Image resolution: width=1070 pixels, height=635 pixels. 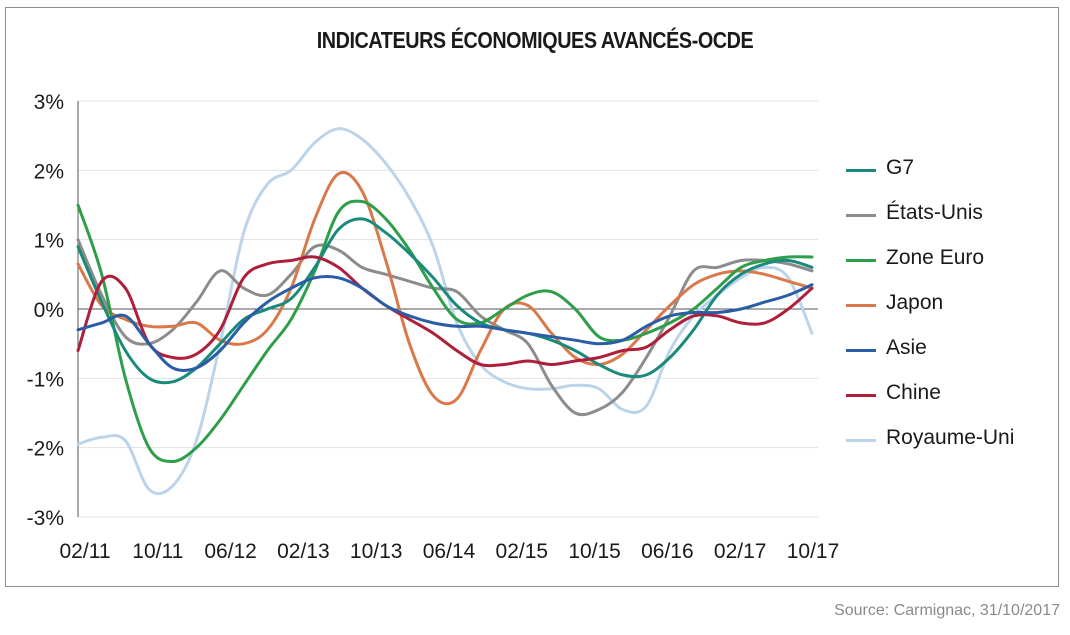 What do you see at coordinates (950, 437) in the screenshot?
I see `legend-label: Royaume-Uni` at bounding box center [950, 437].